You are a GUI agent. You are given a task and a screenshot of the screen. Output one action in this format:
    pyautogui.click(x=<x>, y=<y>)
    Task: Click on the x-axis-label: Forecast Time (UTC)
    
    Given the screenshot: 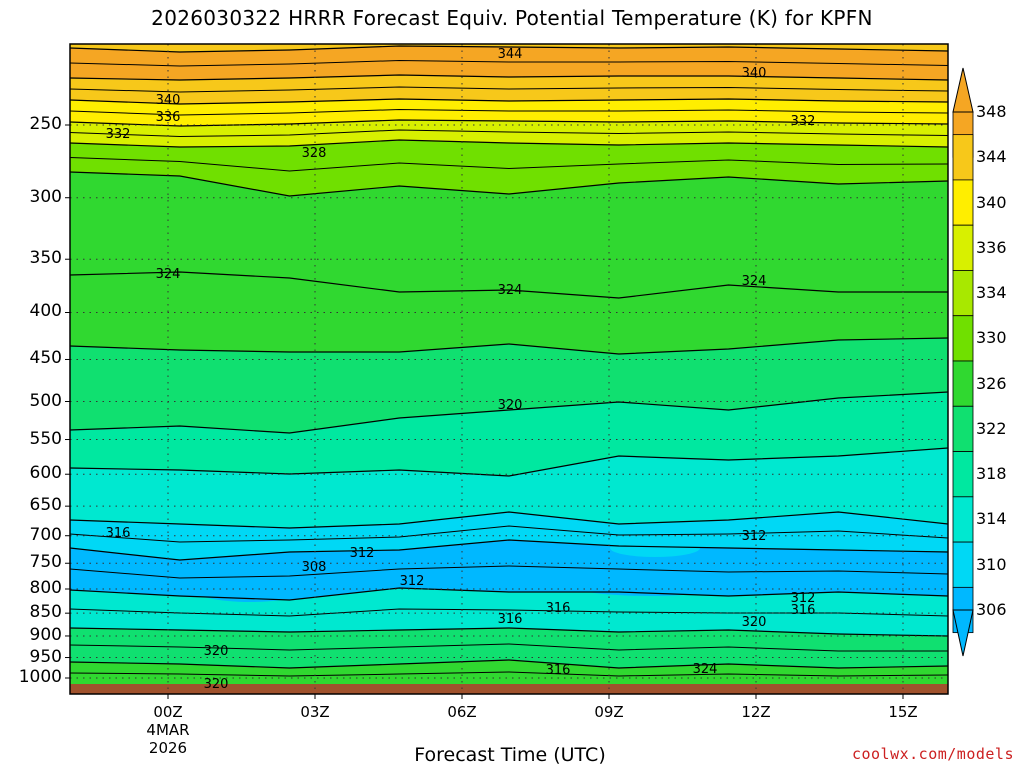 What is the action you would take?
    pyautogui.click(x=510, y=755)
    